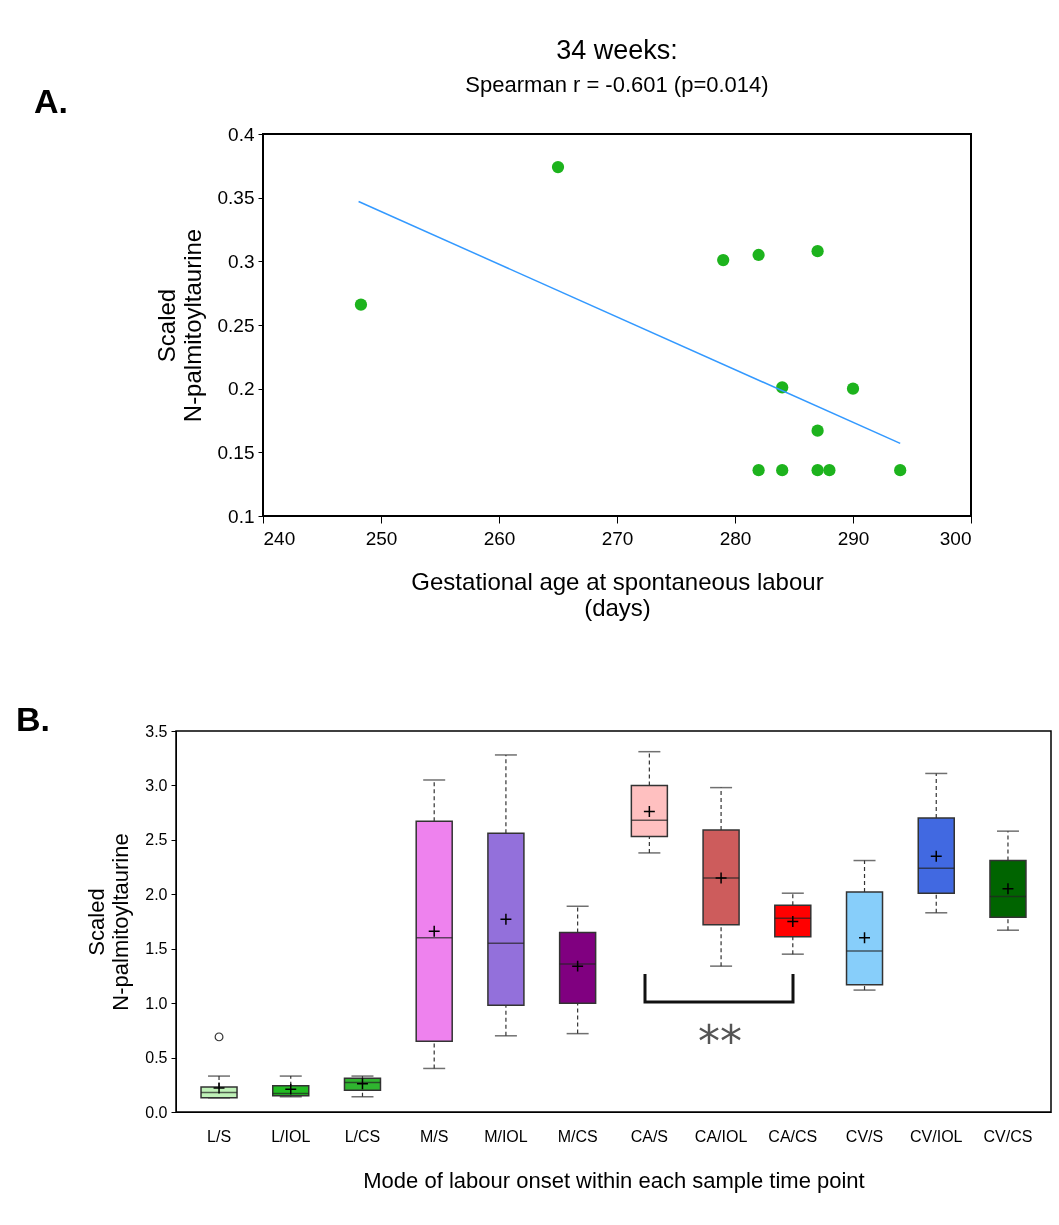 This screenshot has width=1059, height=1225. I want to click on x-tick-label: M/S, so click(434, 1136).